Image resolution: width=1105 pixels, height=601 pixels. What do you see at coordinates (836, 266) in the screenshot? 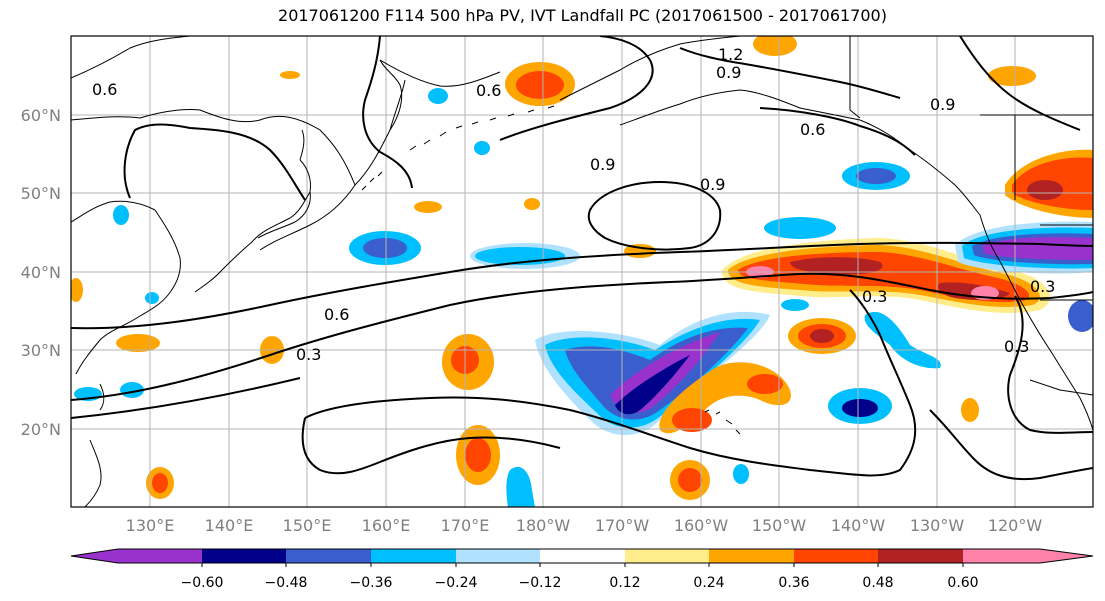
I see `positive-anomaly-band` at bounding box center [836, 266].